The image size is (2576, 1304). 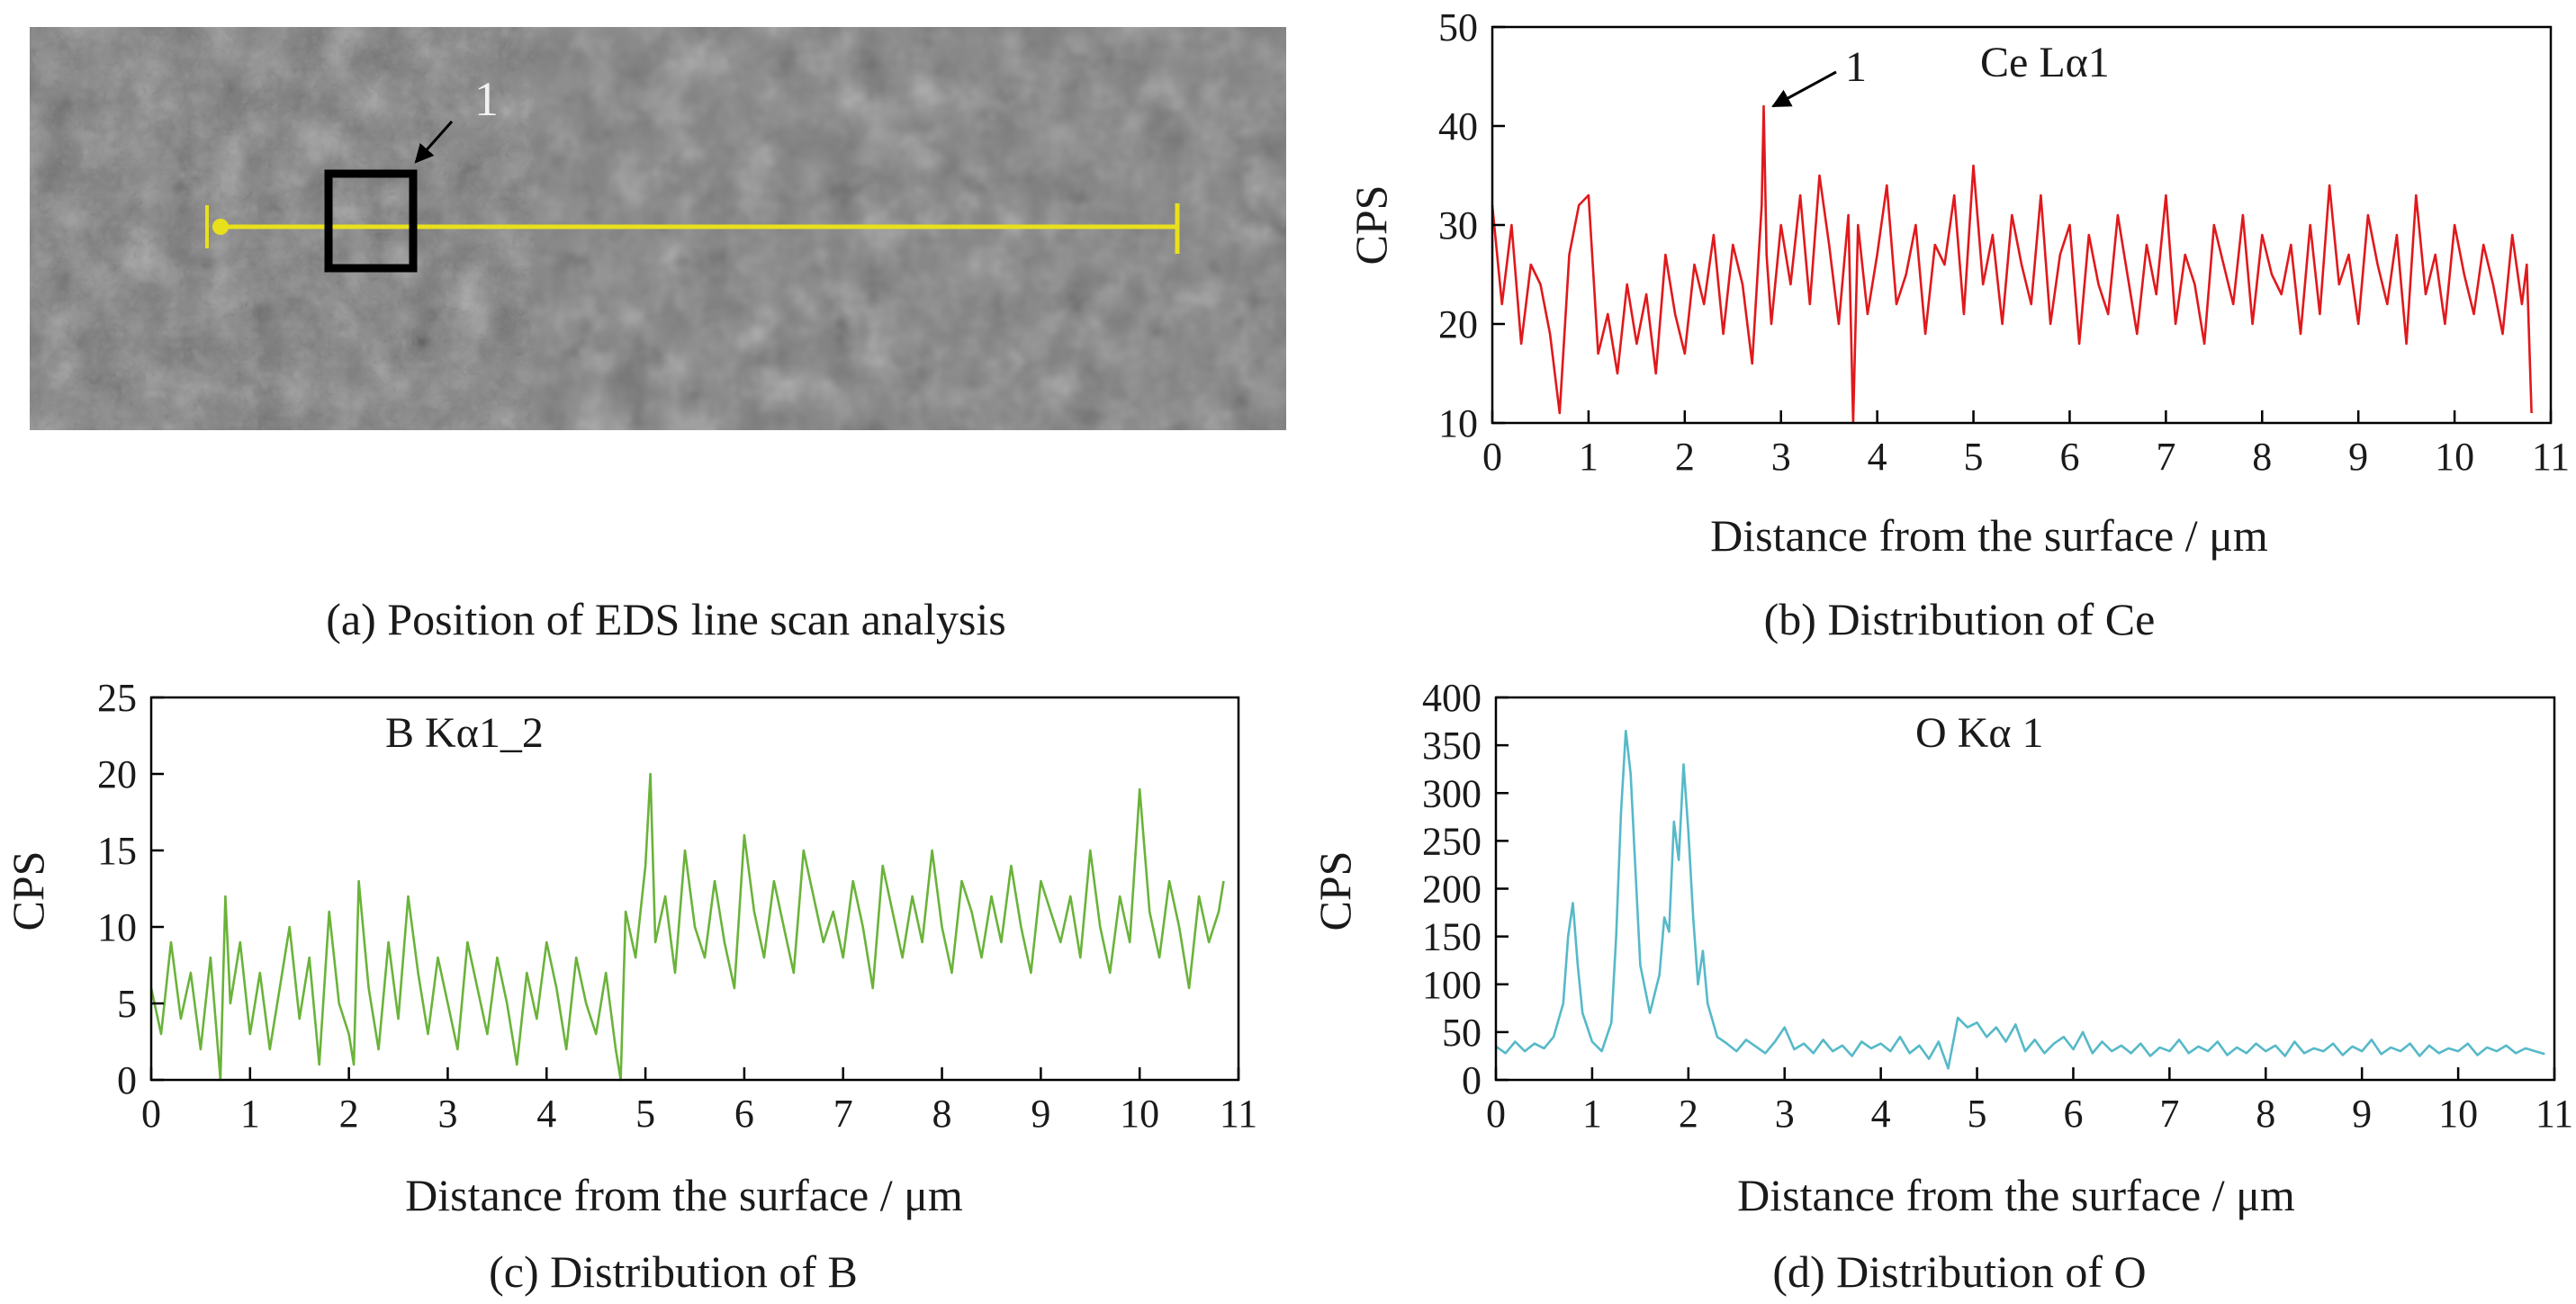 What do you see at coordinates (843, 1114) in the screenshot?
I see `chart-b-xtick-label: 7` at bounding box center [843, 1114].